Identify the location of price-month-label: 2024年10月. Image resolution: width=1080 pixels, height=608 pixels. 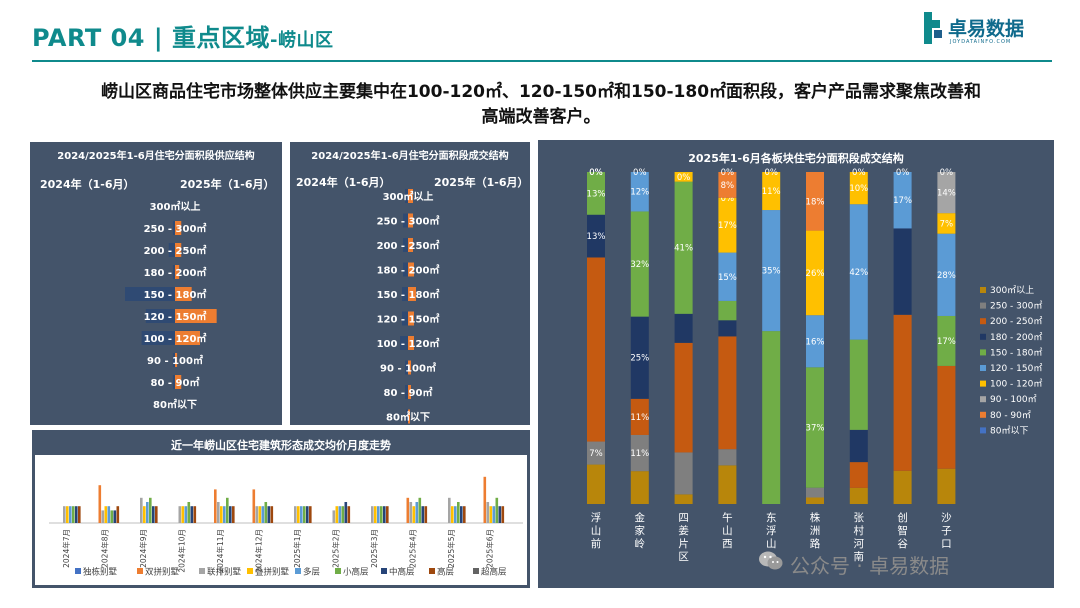
(182, 551).